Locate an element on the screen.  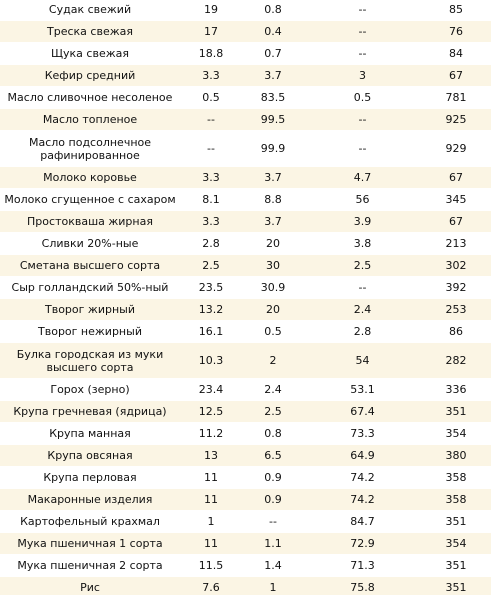
table-row: Простокваша жирная 3.3 3.7 3.9 67 is located at coordinates (245, 221).